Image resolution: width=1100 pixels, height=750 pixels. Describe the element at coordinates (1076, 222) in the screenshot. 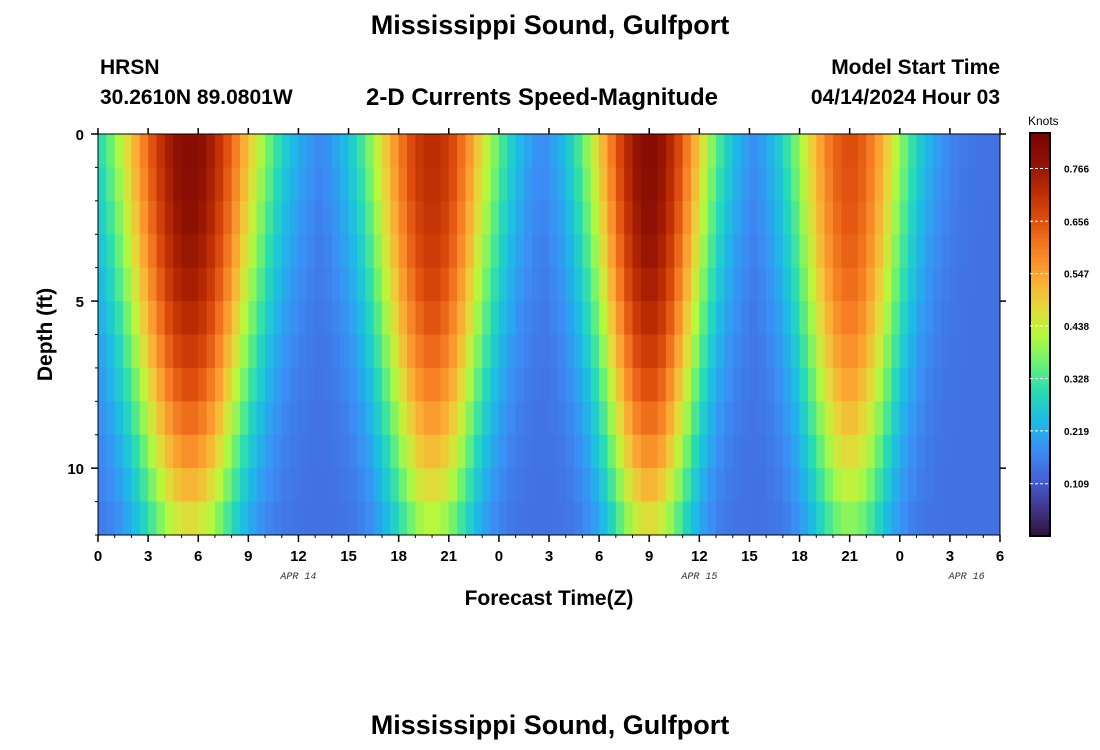

I see `colorbar-tick-label: 0.656` at that location.